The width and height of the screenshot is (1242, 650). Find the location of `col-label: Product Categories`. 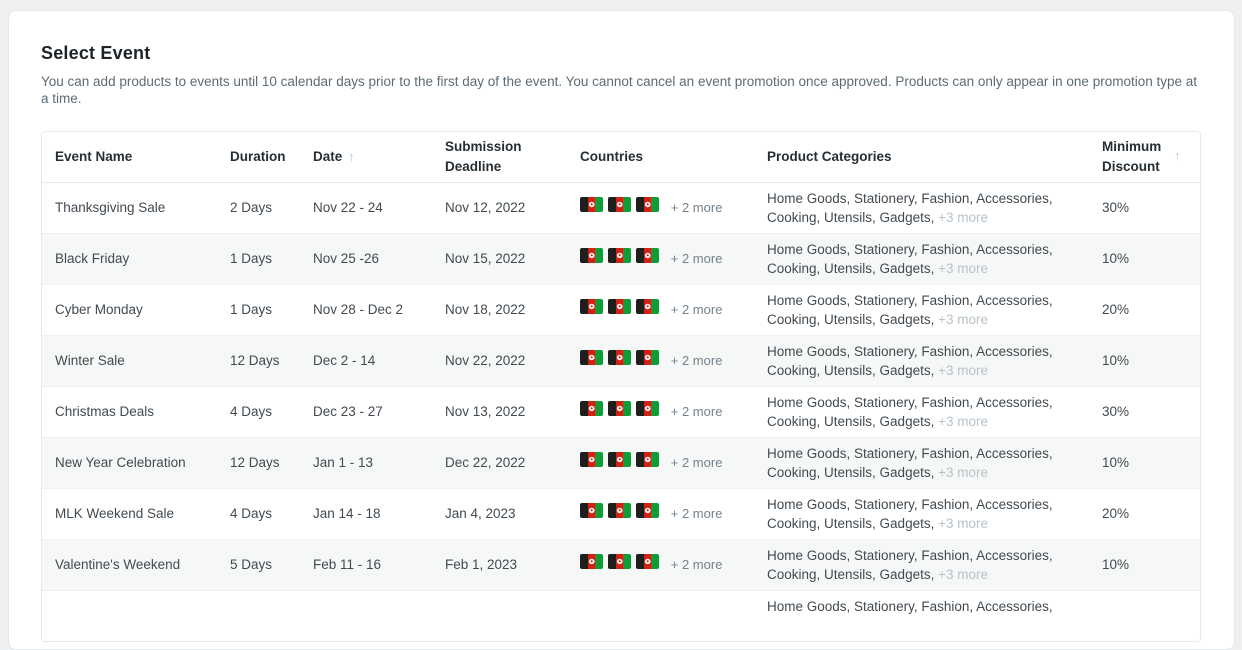

col-label: Product Categories is located at coordinates (829, 156).